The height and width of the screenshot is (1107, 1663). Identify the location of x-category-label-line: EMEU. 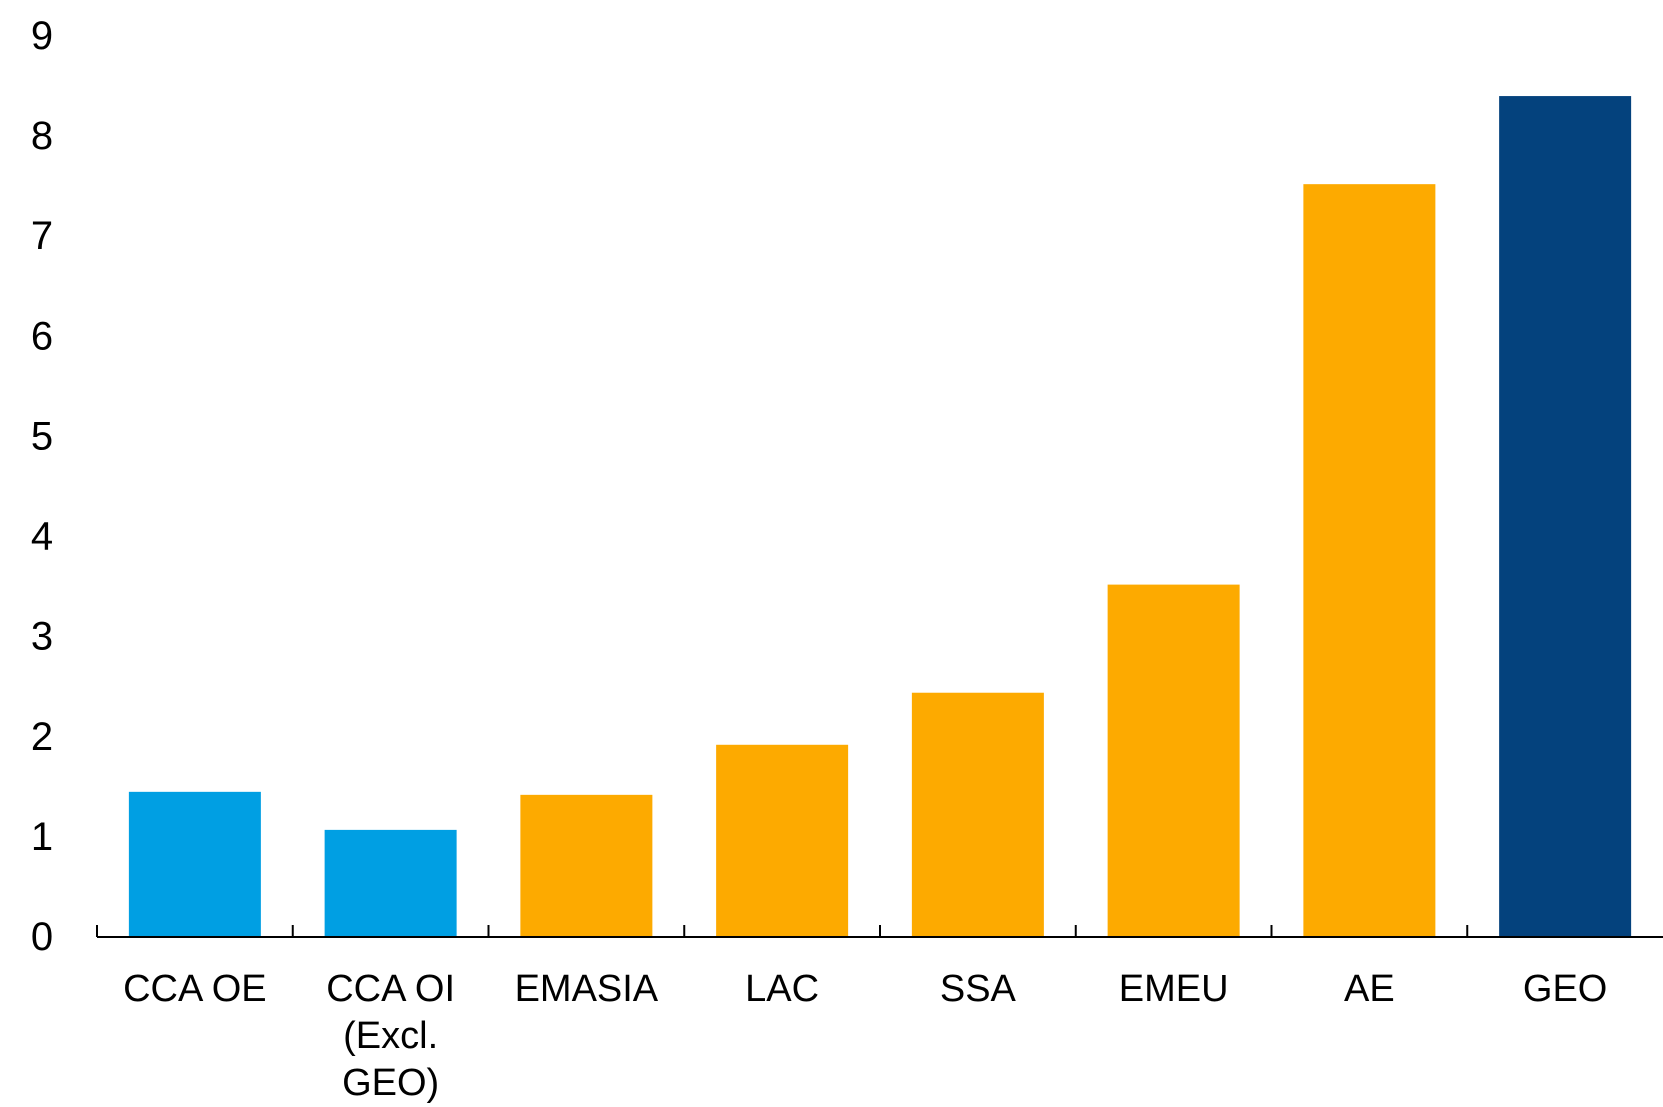
(1174, 989).